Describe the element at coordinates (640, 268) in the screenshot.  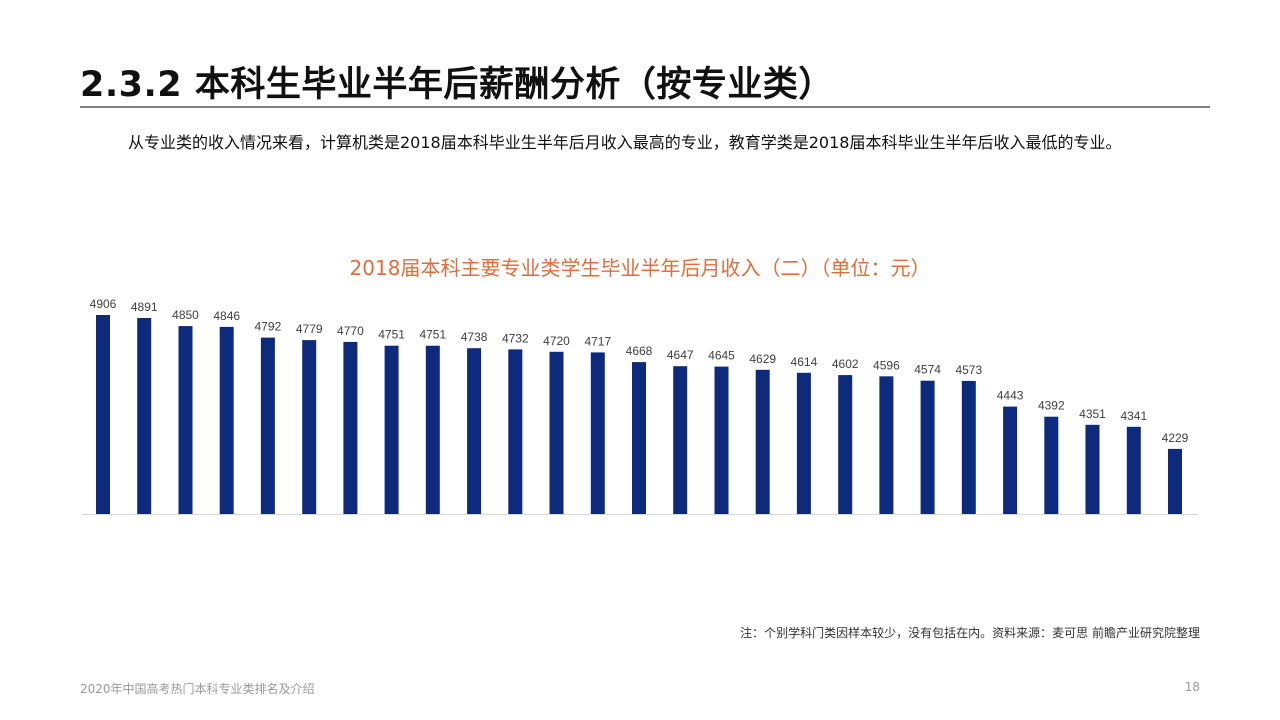
I see `chart-title: 2018届本科主要专业类学生毕业半年后月收入（二）（单位：元）` at that location.